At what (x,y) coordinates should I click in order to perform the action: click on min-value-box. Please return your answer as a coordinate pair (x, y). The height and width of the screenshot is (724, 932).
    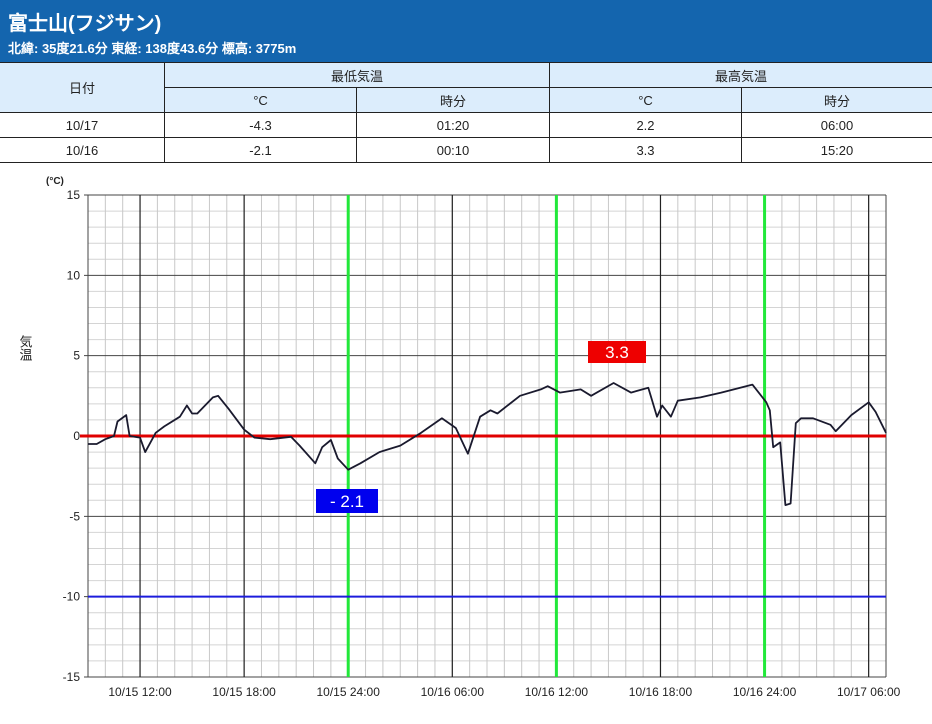
    Looking at the image, I should click on (347, 501).